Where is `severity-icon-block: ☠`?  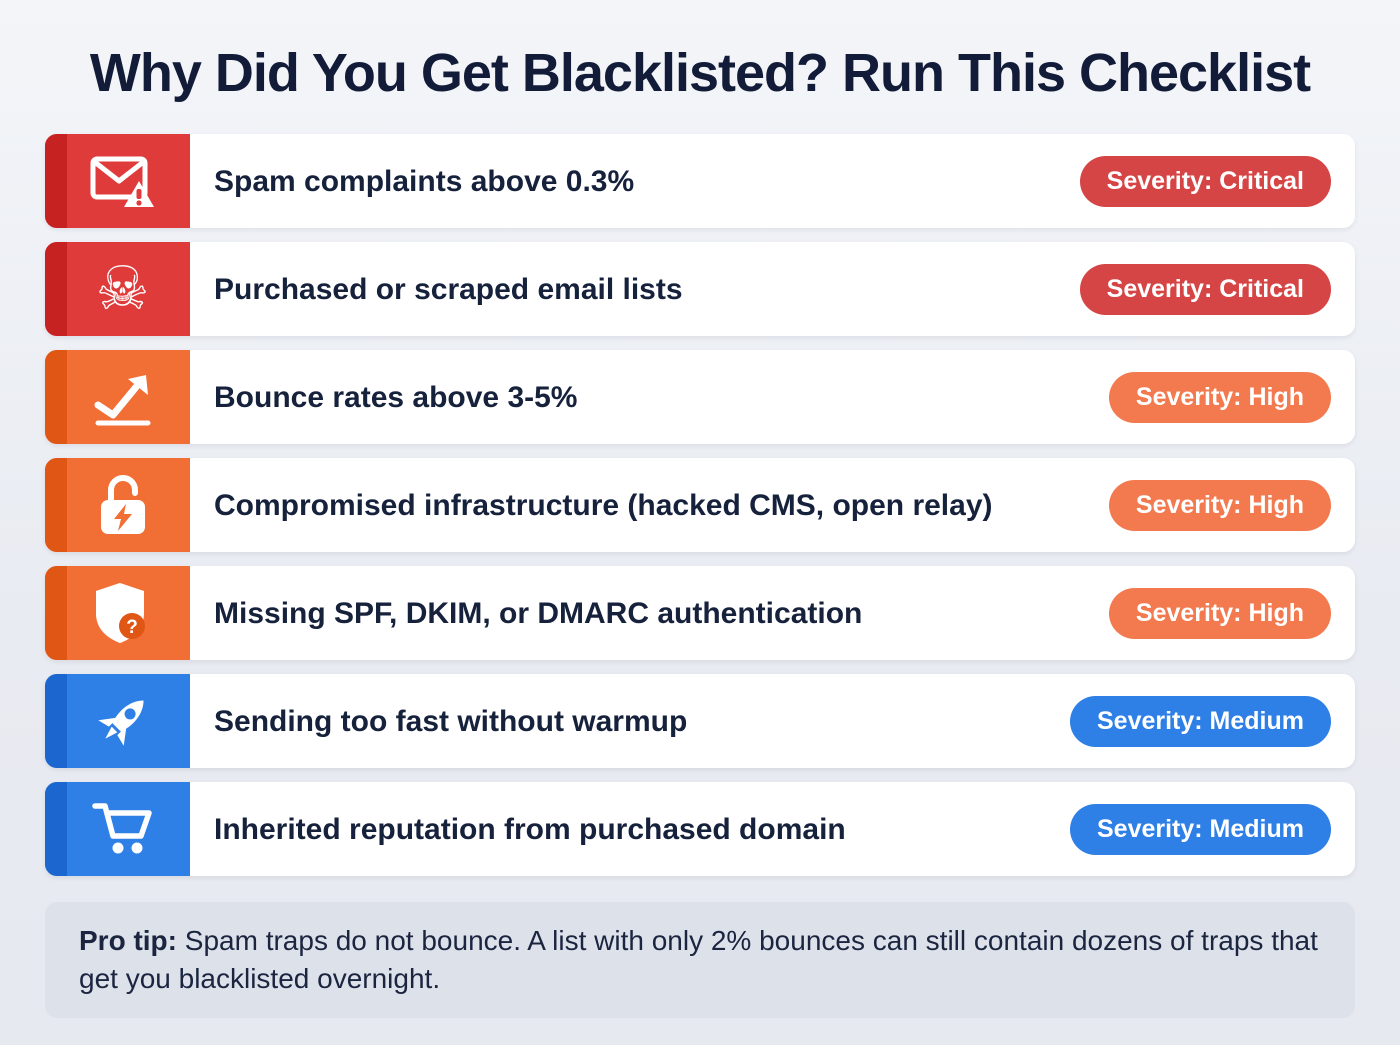 severity-icon-block: ☠ is located at coordinates (117, 289).